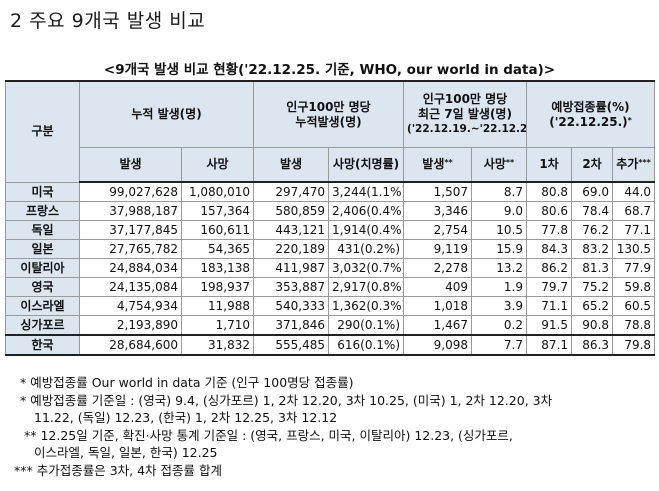 The height and width of the screenshot is (491, 659). What do you see at coordinates (467, 129) in the screenshot?
I see `header-recent-line3: ('22.12.19.~'22.12.25.)` at bounding box center [467, 129].